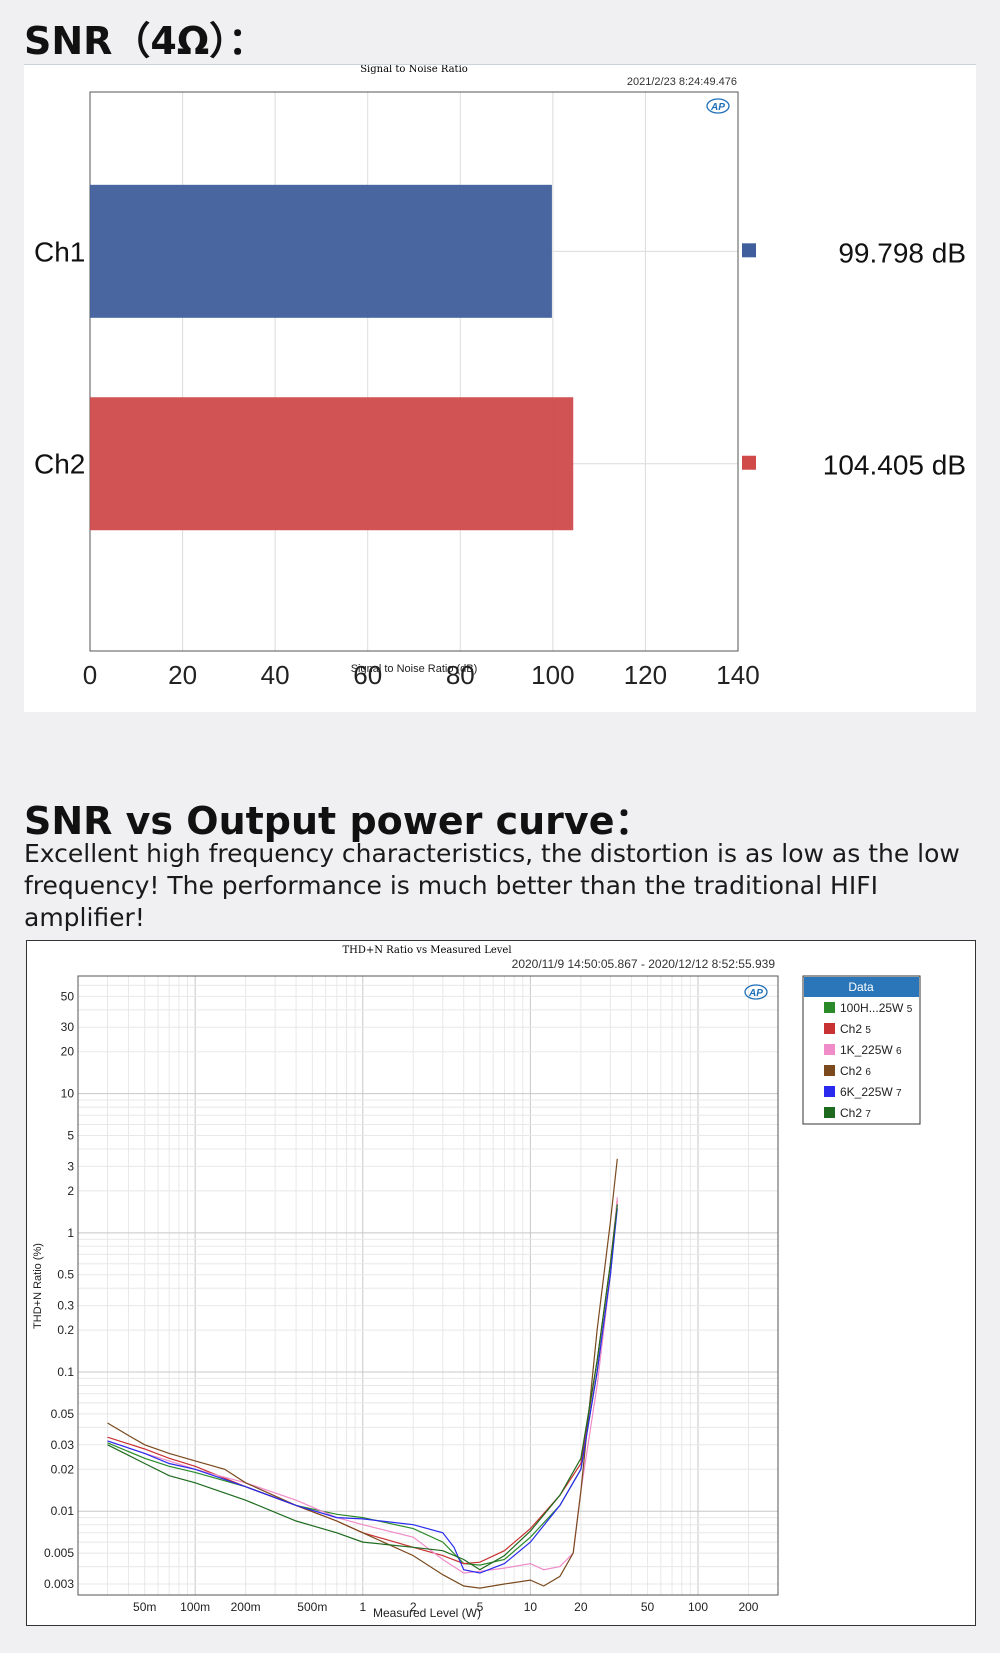 This screenshot has height=1653, width=1000. What do you see at coordinates (414, 70) in the screenshot?
I see `chart-title: Signal to Noise Ratio` at bounding box center [414, 70].